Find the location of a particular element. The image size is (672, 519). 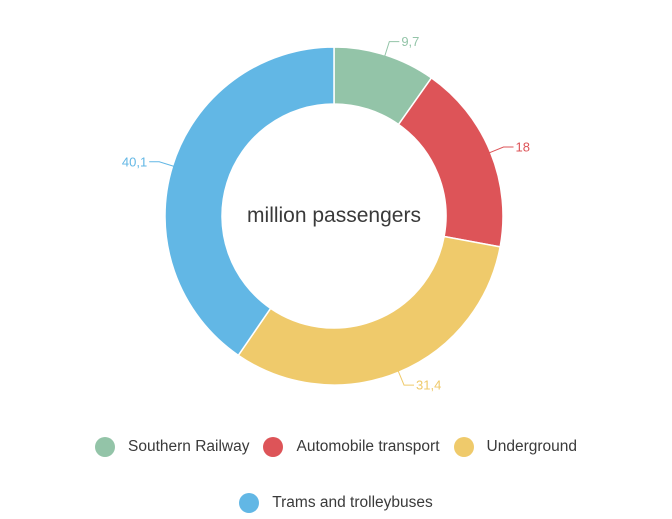

center-label: million passengers is located at coordinates (334, 215).